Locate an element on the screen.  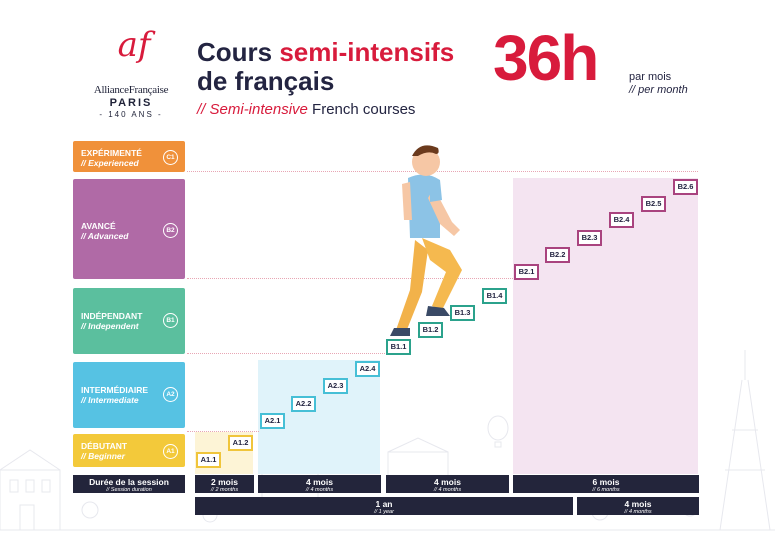
step-b1-2: B1.2 is located at coordinates (430, 330).